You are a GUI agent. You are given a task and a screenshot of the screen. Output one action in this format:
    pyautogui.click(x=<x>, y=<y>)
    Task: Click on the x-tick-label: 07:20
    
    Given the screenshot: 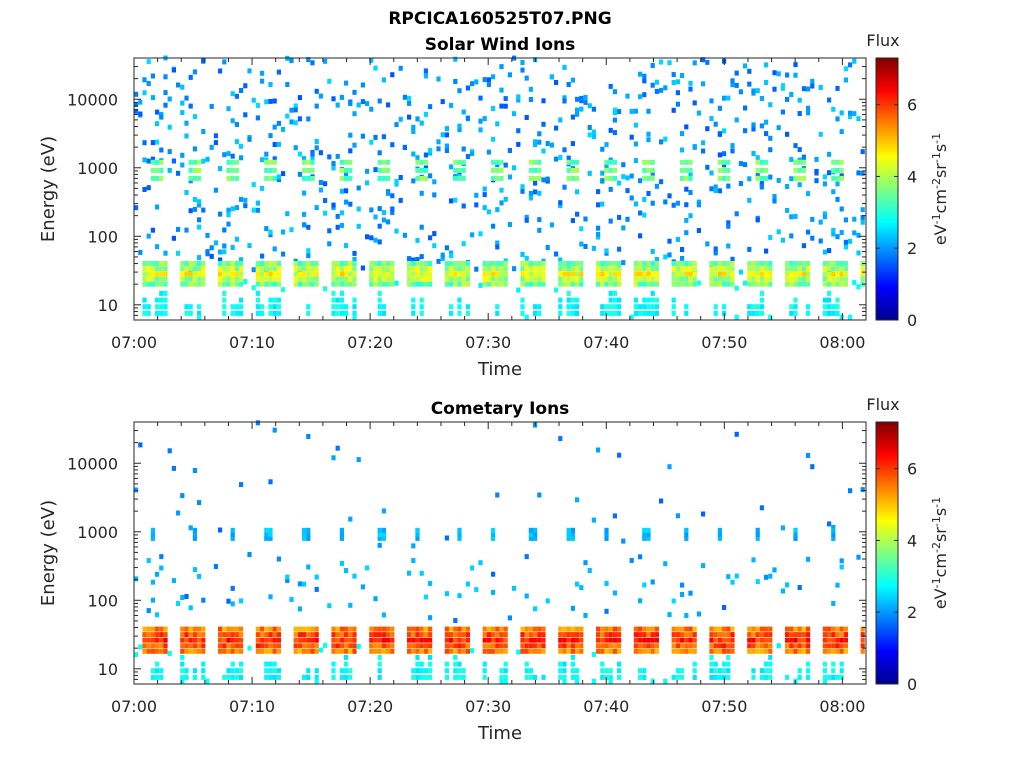 What is the action you would take?
    pyautogui.click(x=370, y=342)
    